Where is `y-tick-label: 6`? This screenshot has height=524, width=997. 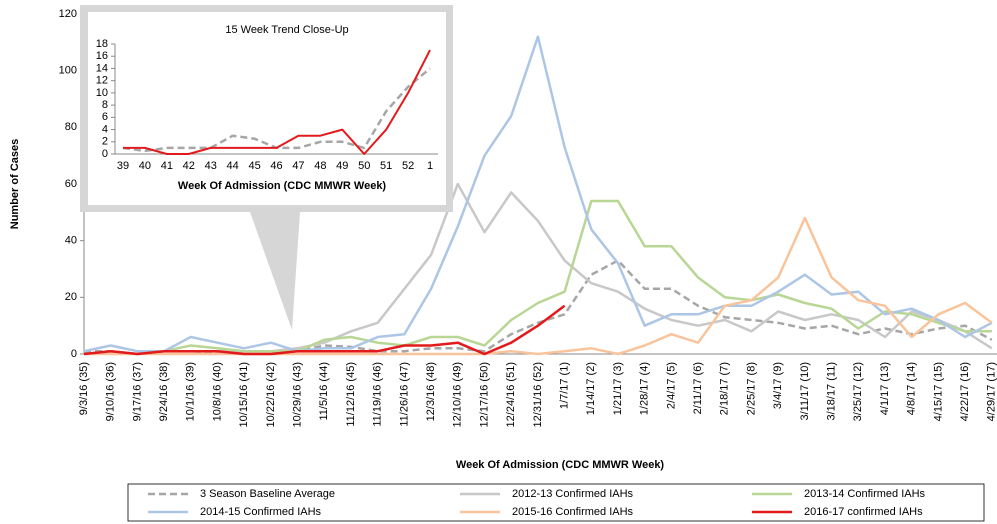 y-tick-label: 6 is located at coordinates (105, 117).